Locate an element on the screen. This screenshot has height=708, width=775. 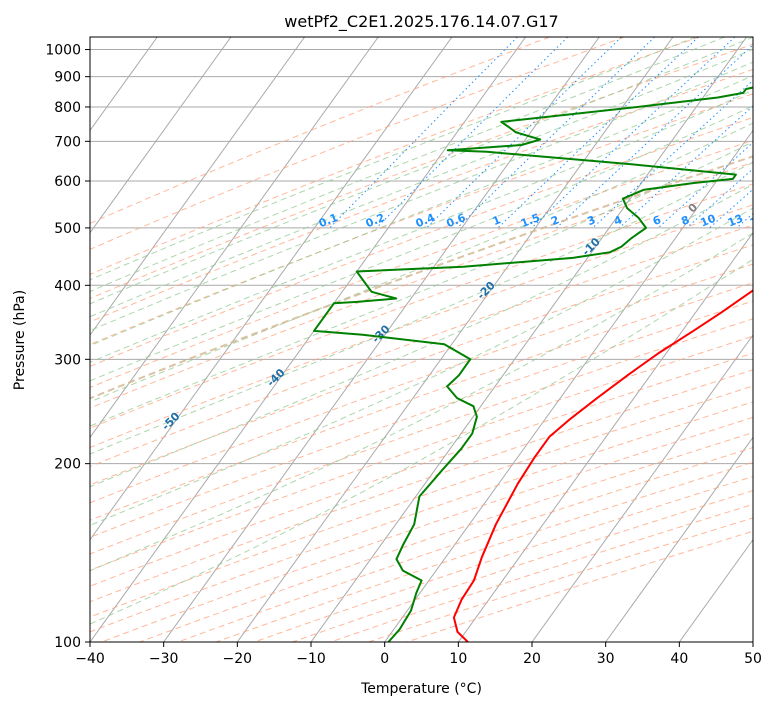
x-tick-label: 20 is located at coordinates (532, 659).